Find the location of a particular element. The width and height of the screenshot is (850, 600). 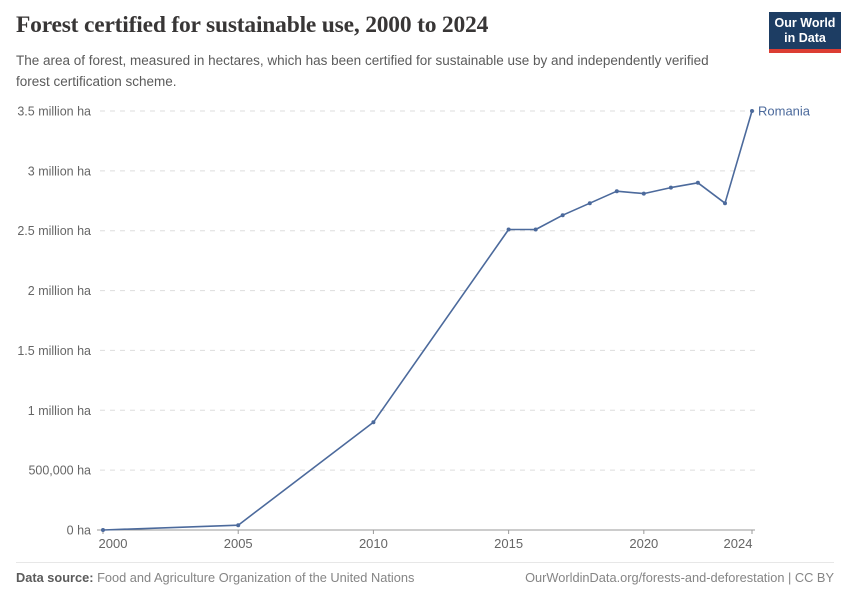

y-tick-label: 3 million ha is located at coordinates (59, 171).